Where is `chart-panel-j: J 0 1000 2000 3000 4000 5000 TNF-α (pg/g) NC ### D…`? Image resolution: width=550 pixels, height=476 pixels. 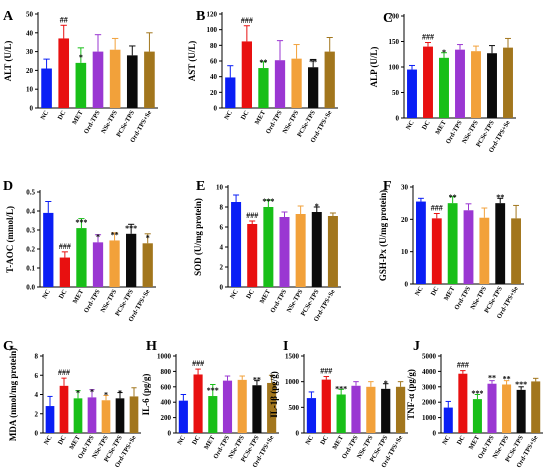 chart-panel-j: J 0 1000 2000 3000 4000 5000 TNF-α (pg/g) NC ### D… is located at coordinates (474, 404).